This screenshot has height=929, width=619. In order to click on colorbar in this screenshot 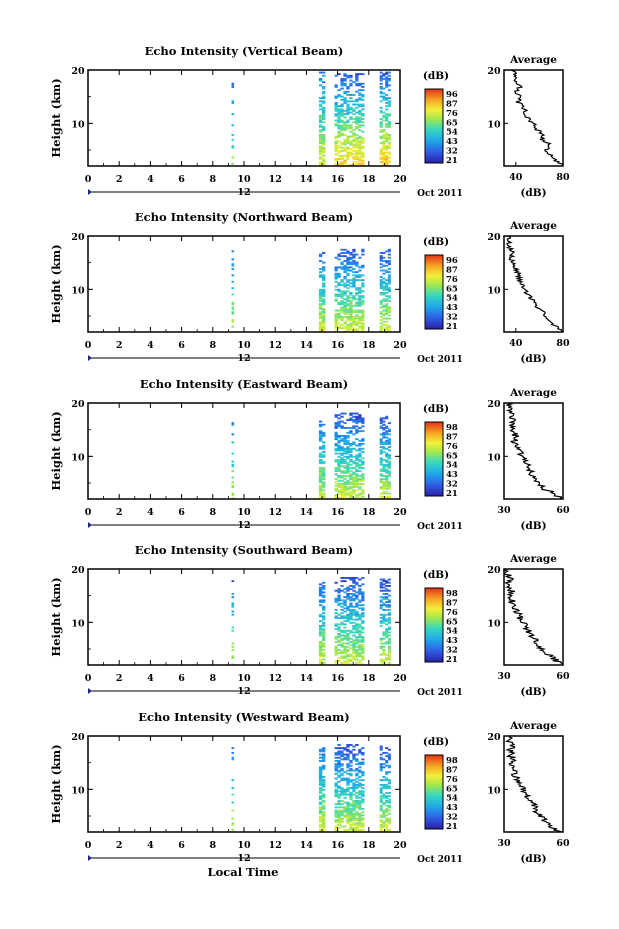, I will do `click(434, 292)`.